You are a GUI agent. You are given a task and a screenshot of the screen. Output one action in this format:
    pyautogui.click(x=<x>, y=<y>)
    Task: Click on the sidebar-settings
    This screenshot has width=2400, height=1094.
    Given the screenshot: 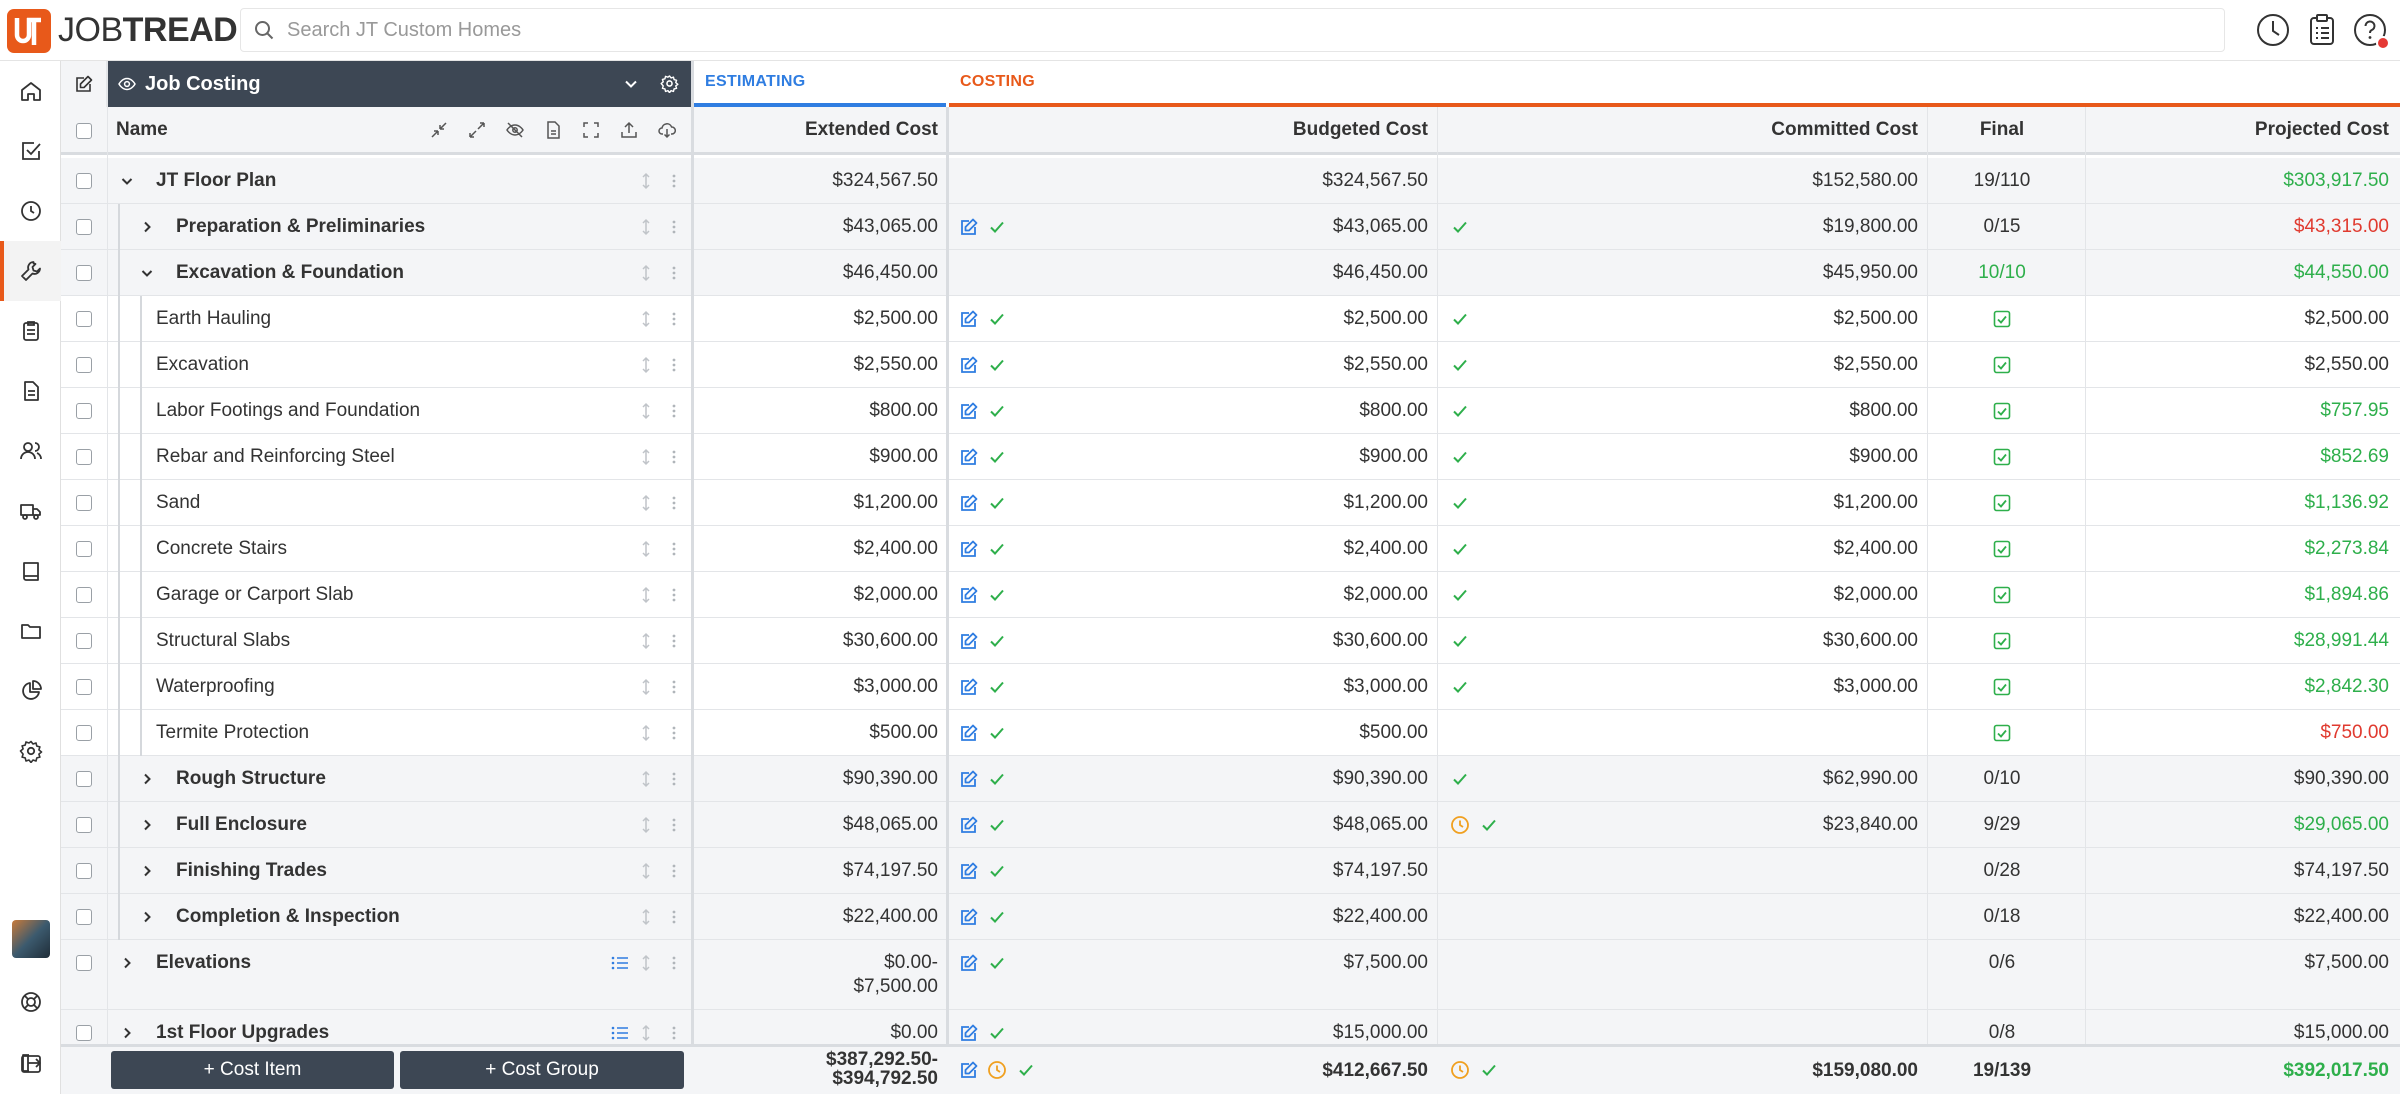 What is the action you would take?
    pyautogui.click(x=30, y=751)
    